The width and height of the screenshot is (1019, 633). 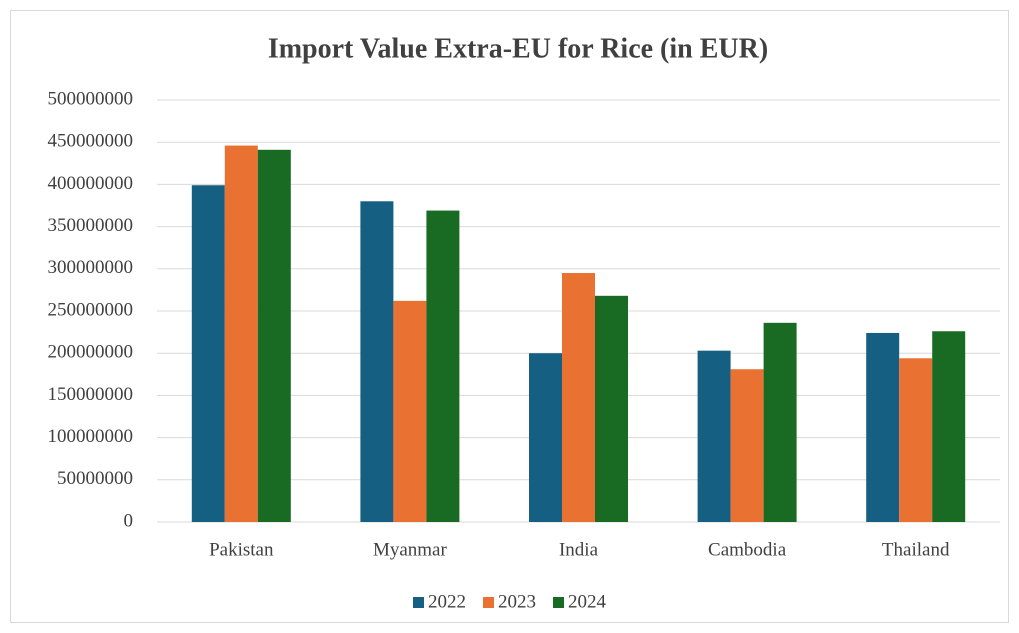 I want to click on y-tick-label: 150000000, so click(x=91, y=394).